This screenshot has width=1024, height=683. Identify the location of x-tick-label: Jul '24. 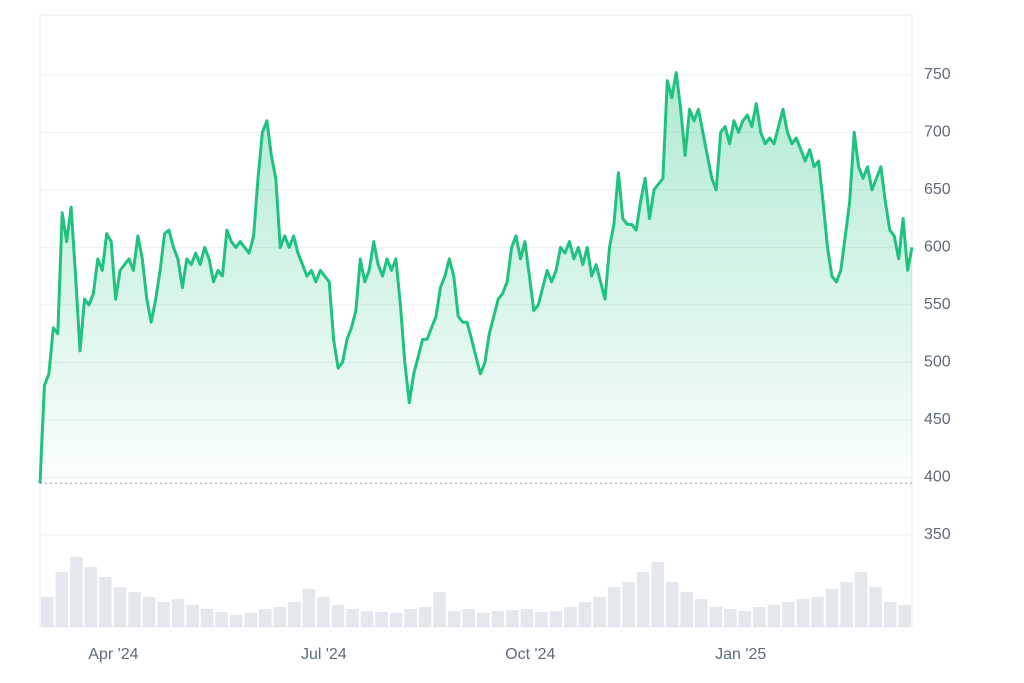
(324, 654).